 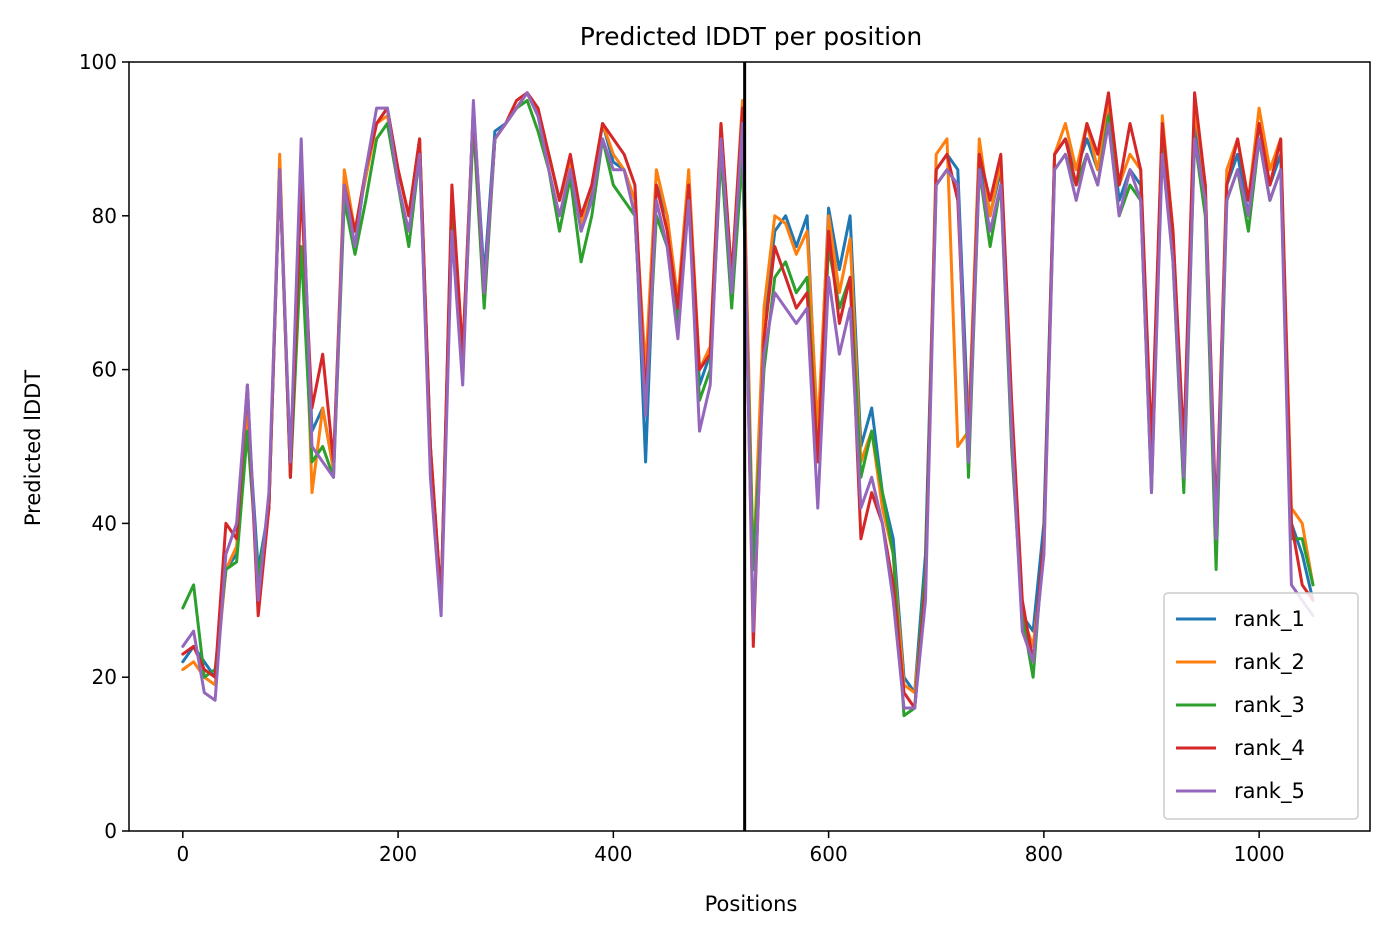 I want to click on legend-box, so click(x=1261, y=706).